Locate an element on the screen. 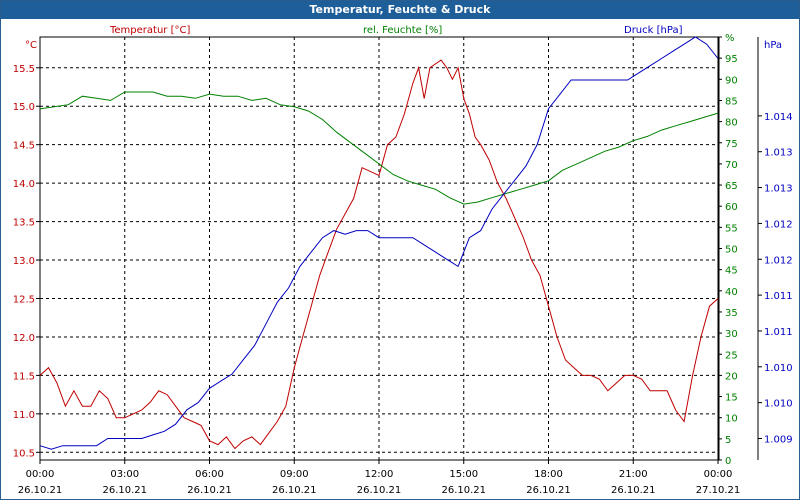 The image size is (800, 500). x-tick-time: 18:00 is located at coordinates (548, 474).